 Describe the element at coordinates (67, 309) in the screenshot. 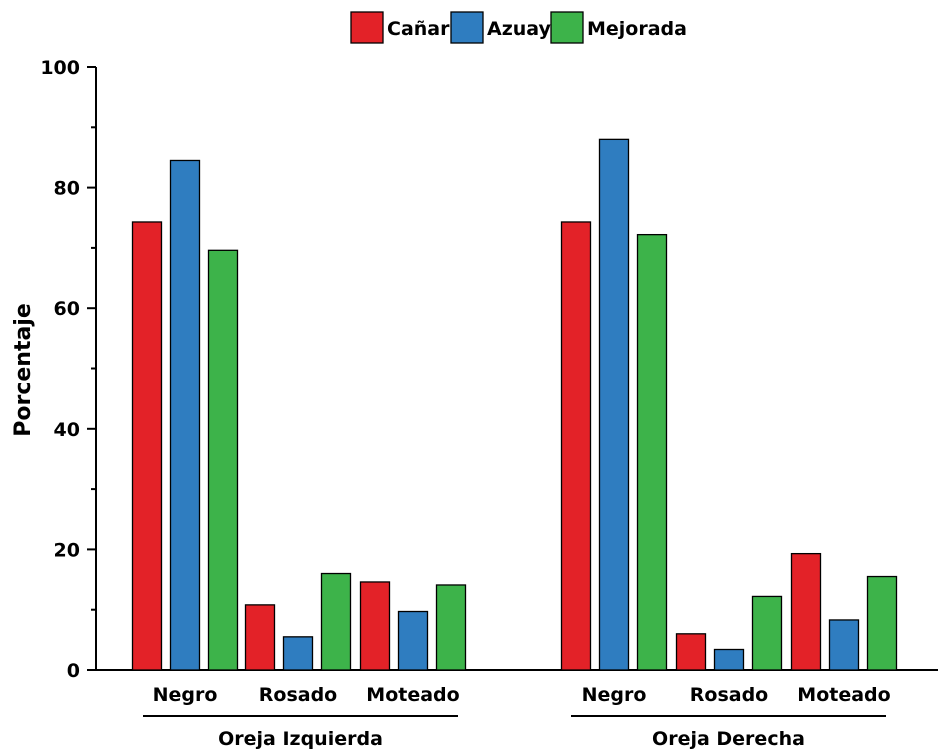

I see `y-tick-label: 60` at that location.